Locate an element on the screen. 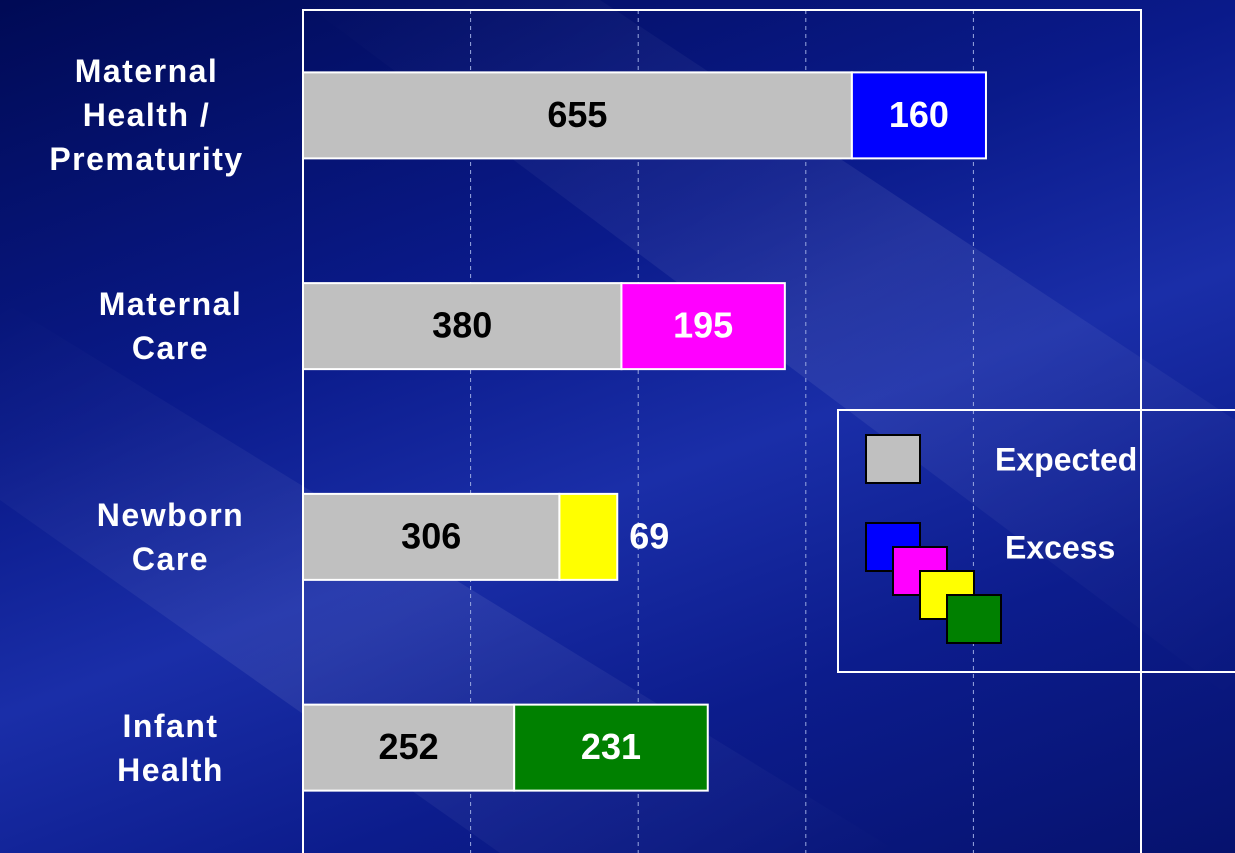 Image resolution: width=1235 pixels, height=853 pixels. legend-label: Expected is located at coordinates (1066, 459).